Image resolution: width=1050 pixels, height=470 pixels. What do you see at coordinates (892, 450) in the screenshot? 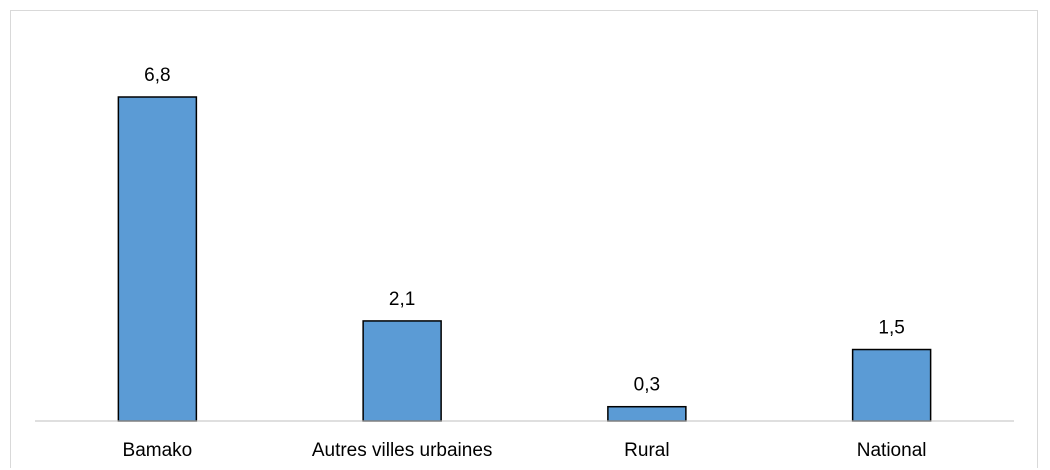
I see `category-label: National` at bounding box center [892, 450].